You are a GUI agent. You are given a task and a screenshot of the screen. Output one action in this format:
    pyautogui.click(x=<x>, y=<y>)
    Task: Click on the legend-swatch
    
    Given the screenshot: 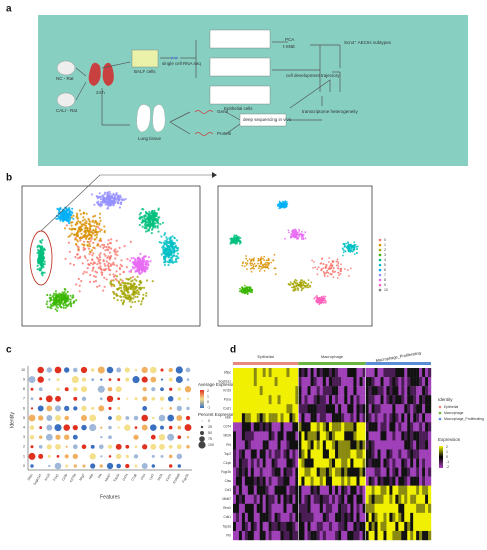 What is the action you would take?
    pyautogui.click(x=380, y=285)
    